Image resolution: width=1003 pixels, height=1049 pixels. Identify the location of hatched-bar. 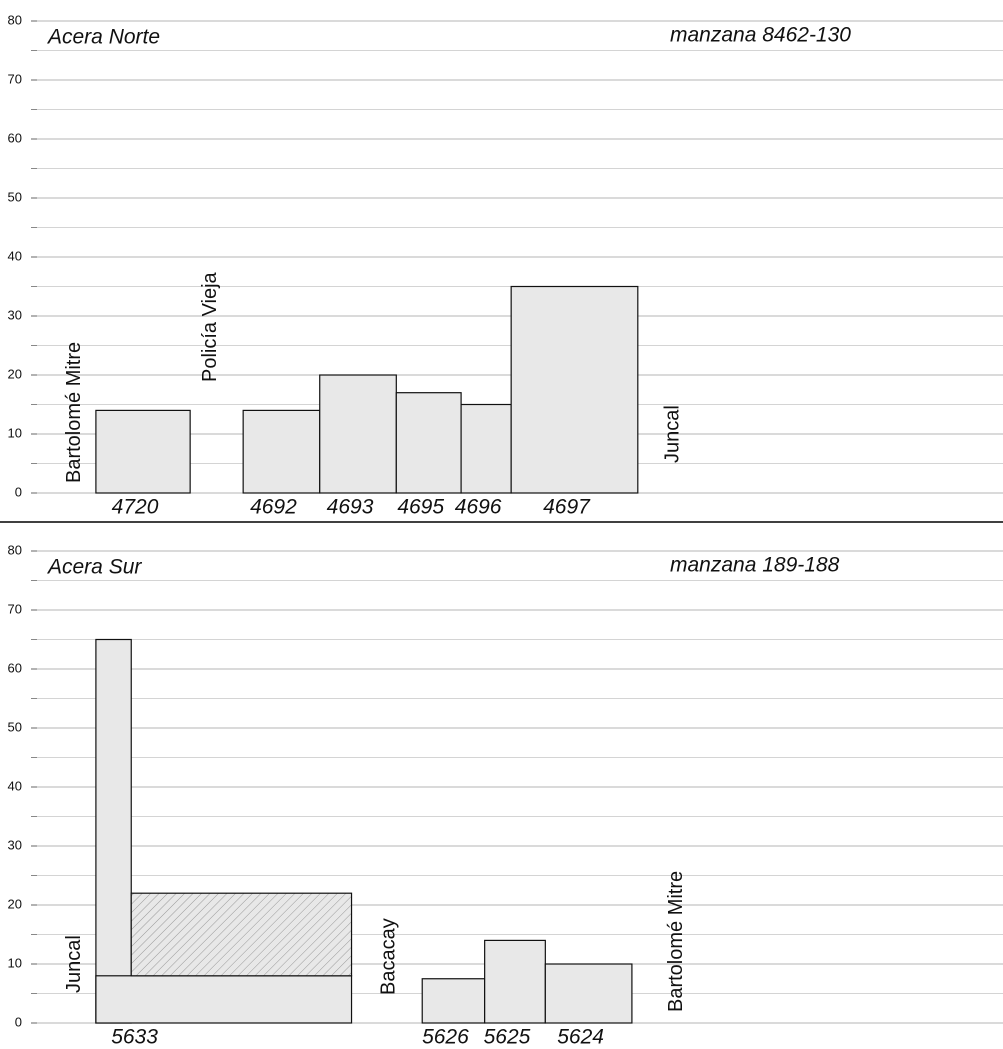
(241, 934).